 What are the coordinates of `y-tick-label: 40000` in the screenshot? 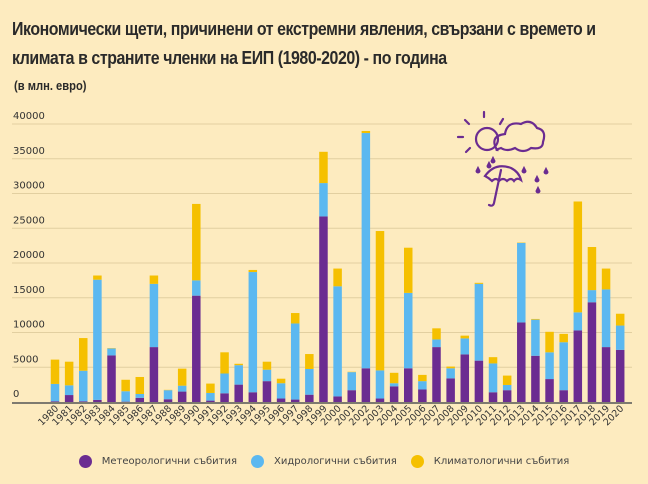 It's located at (29, 116).